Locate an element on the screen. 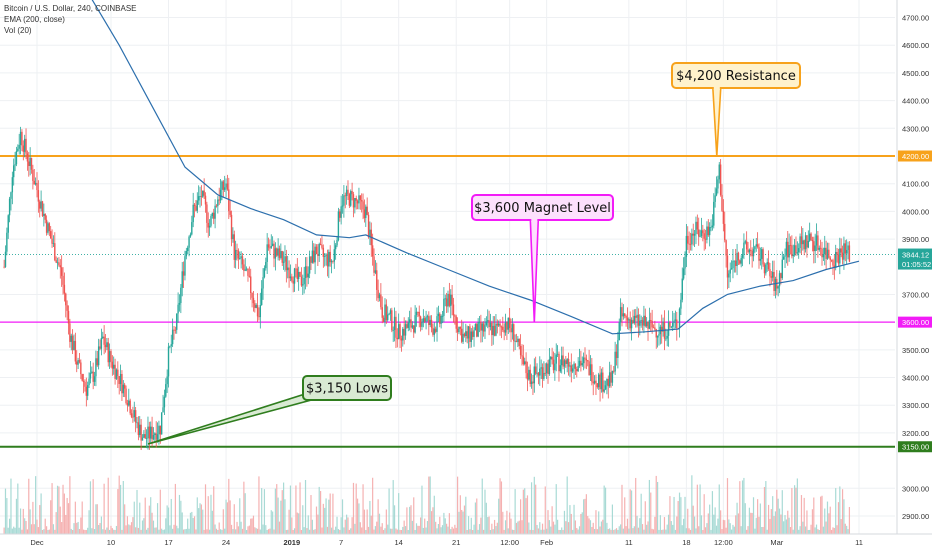  price-tick-label: 4600.00 is located at coordinates (915, 45).